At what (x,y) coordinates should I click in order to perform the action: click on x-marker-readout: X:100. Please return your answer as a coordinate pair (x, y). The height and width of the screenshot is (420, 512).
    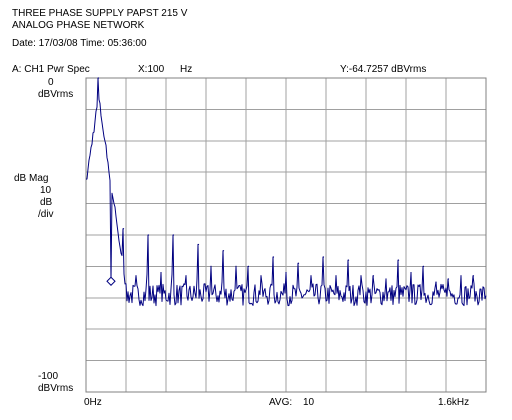
    Looking at the image, I should click on (151, 69).